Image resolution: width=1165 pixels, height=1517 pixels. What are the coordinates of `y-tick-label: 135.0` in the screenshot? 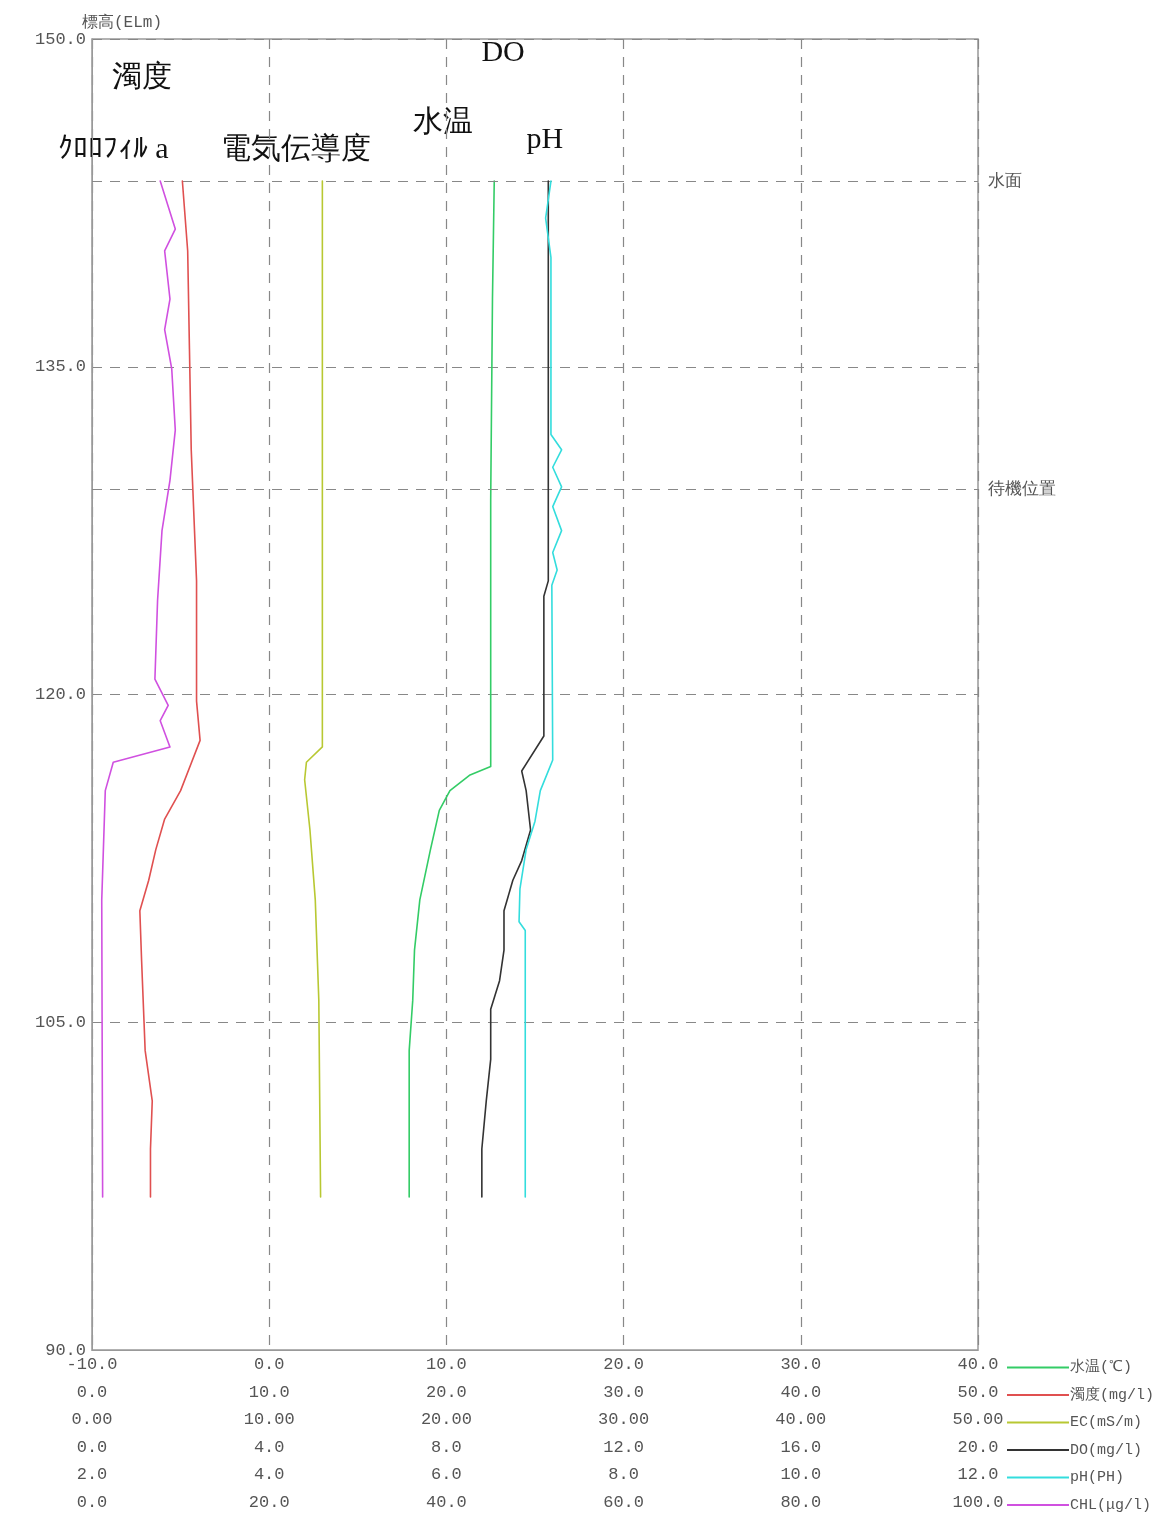 It's located at (60, 367).